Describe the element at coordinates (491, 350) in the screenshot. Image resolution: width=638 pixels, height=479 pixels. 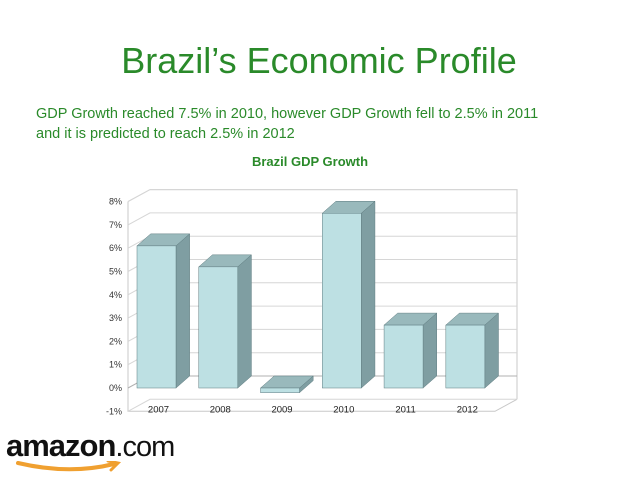
I see `bar-side-2012` at that location.